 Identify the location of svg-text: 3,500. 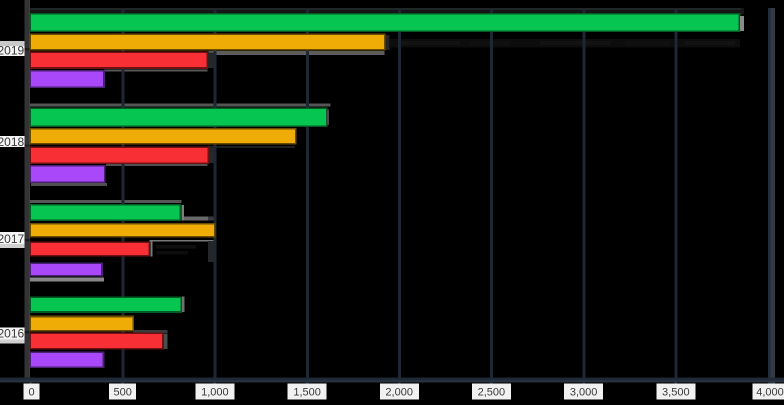
(676, 393).